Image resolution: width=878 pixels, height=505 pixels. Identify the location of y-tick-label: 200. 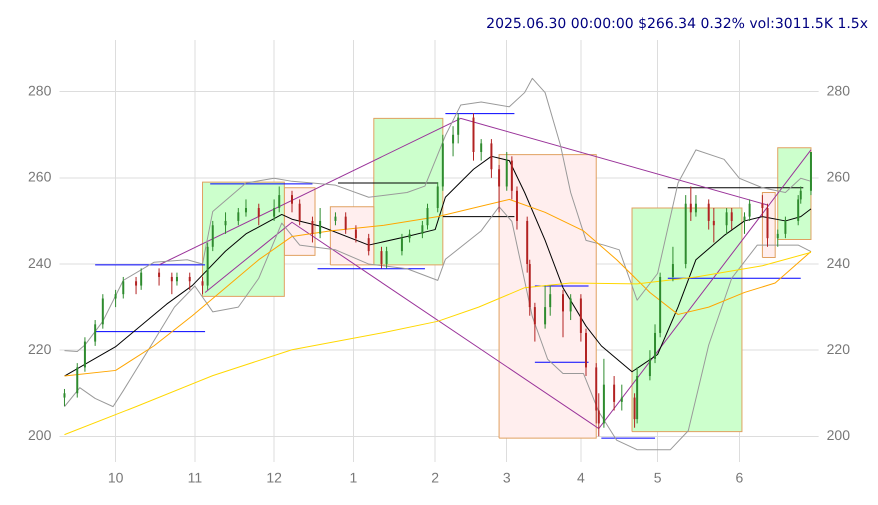
(40, 435).